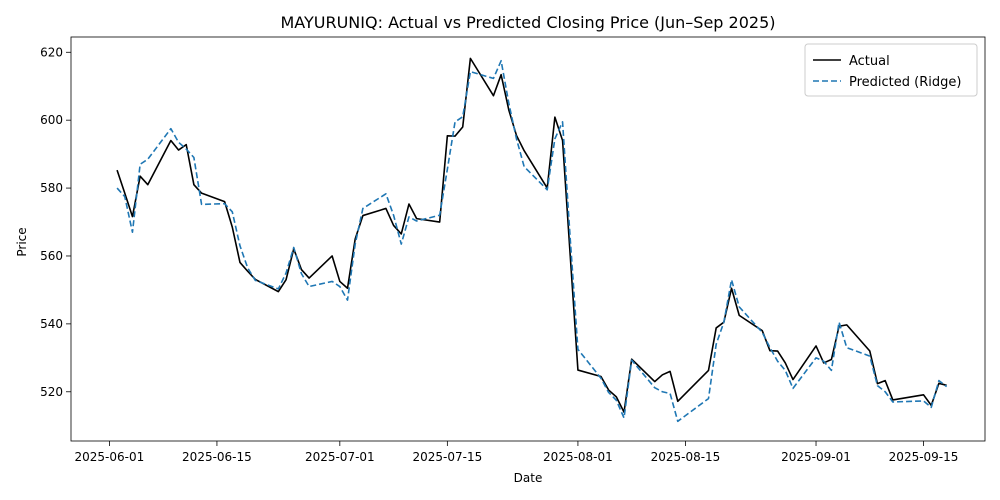 The width and height of the screenshot is (1000, 500). Describe the element at coordinates (816, 457) in the screenshot. I see `x-tick-label: 2025-09-01` at that location.